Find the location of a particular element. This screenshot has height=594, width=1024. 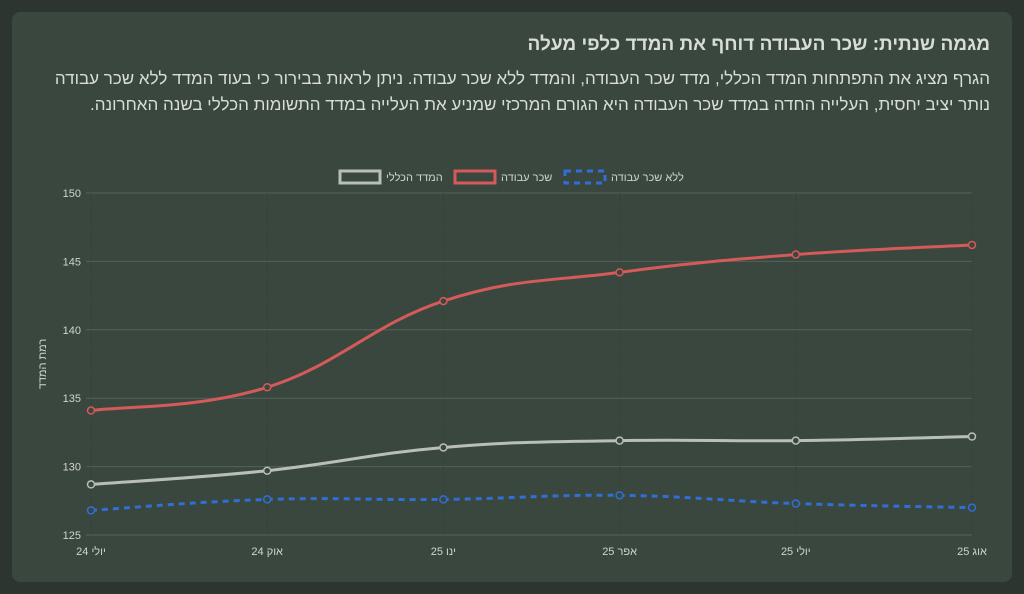

x-tick-label: יולי 24 is located at coordinates (91, 551).